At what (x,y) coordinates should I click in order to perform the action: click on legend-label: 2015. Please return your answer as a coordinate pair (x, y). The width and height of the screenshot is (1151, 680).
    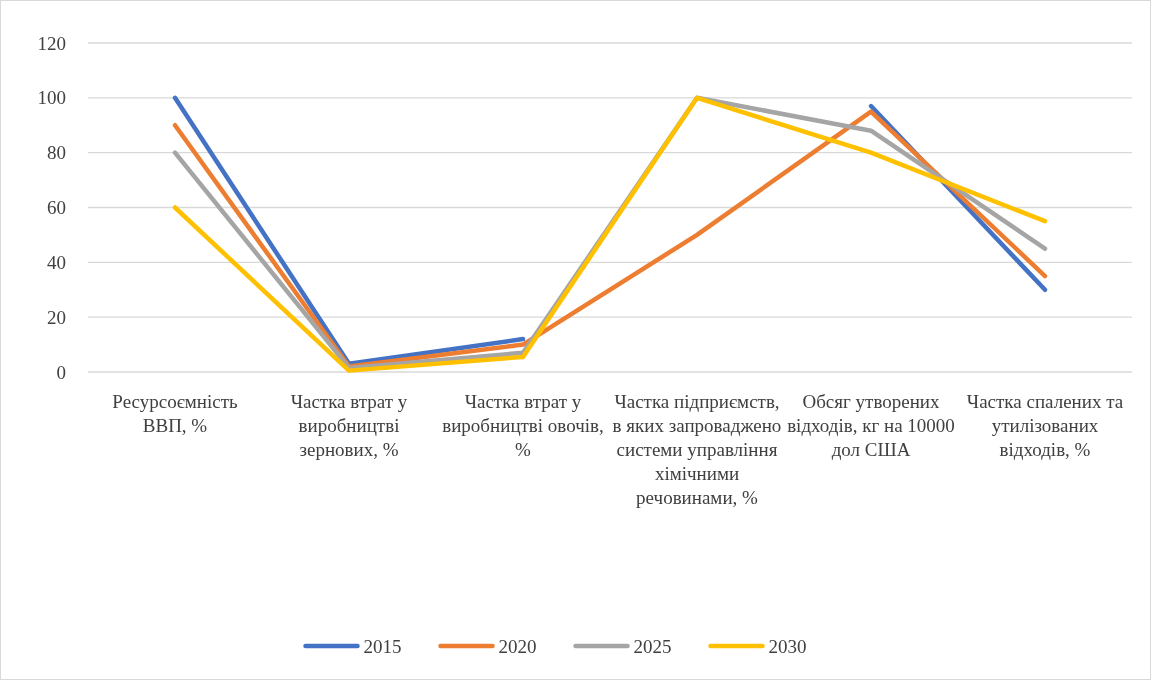
    Looking at the image, I should click on (382, 646).